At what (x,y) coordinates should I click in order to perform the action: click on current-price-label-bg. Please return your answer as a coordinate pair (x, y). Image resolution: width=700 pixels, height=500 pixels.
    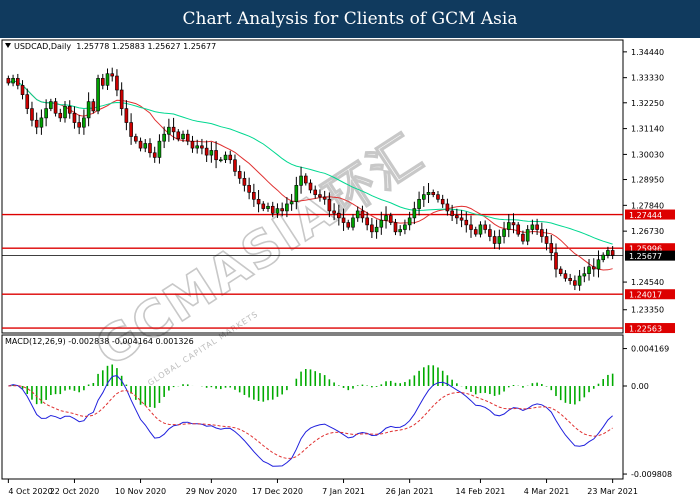
    Looking at the image, I should click on (650, 255).